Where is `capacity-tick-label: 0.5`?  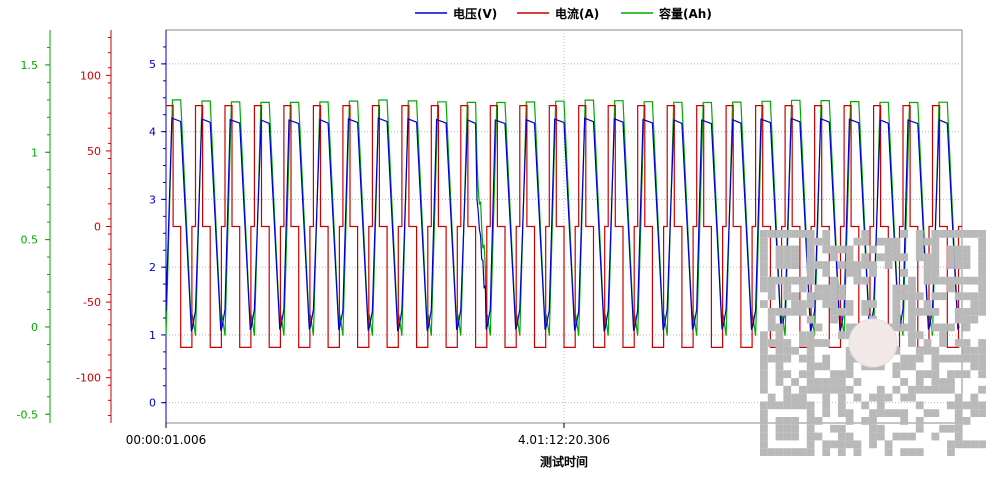
capacity-tick-label: 0.5 is located at coordinates (30, 240).